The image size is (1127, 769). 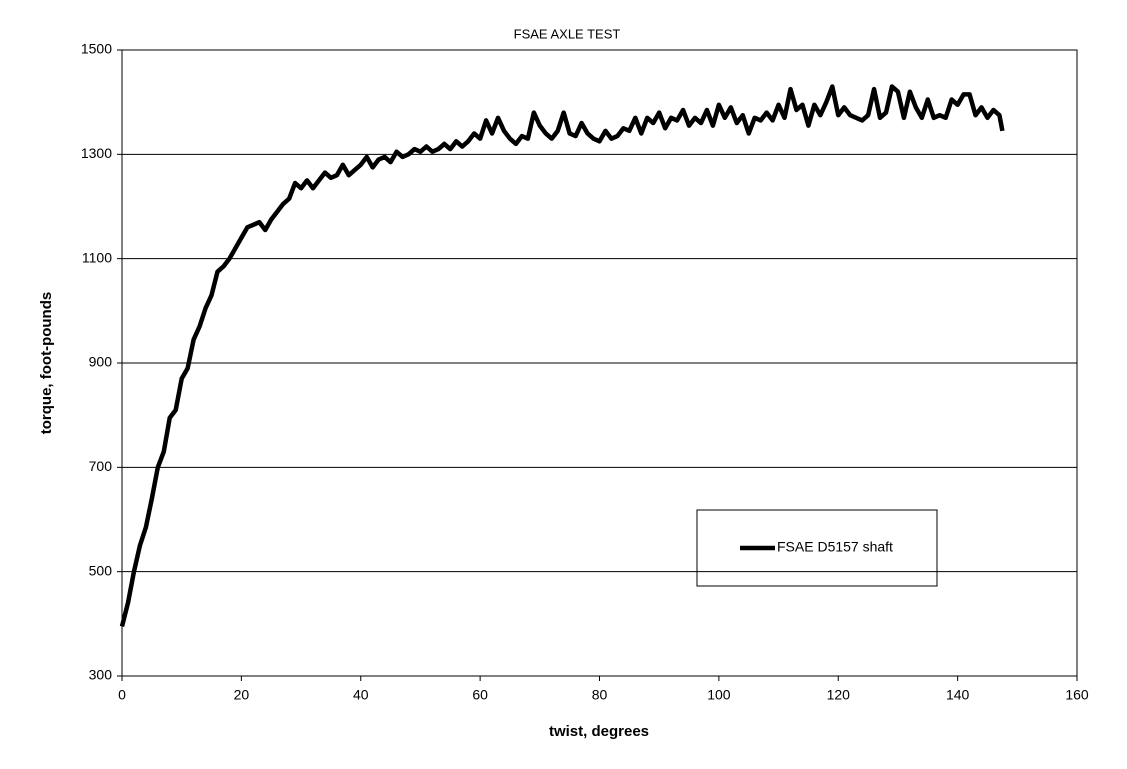 I want to click on x-tick-label: 140, so click(x=958, y=695).